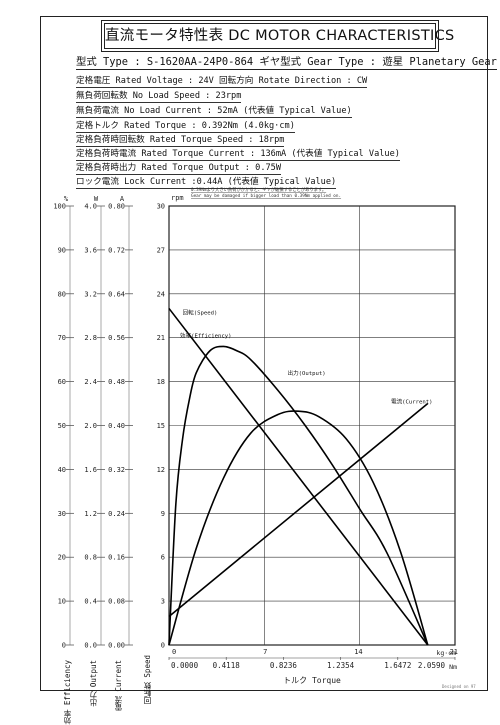 Image resolution: width=500 pixels, height=725 pixels. What do you see at coordinates (116, 646) in the screenshot?
I see `tick-label-A: 0.00` at bounding box center [116, 646].